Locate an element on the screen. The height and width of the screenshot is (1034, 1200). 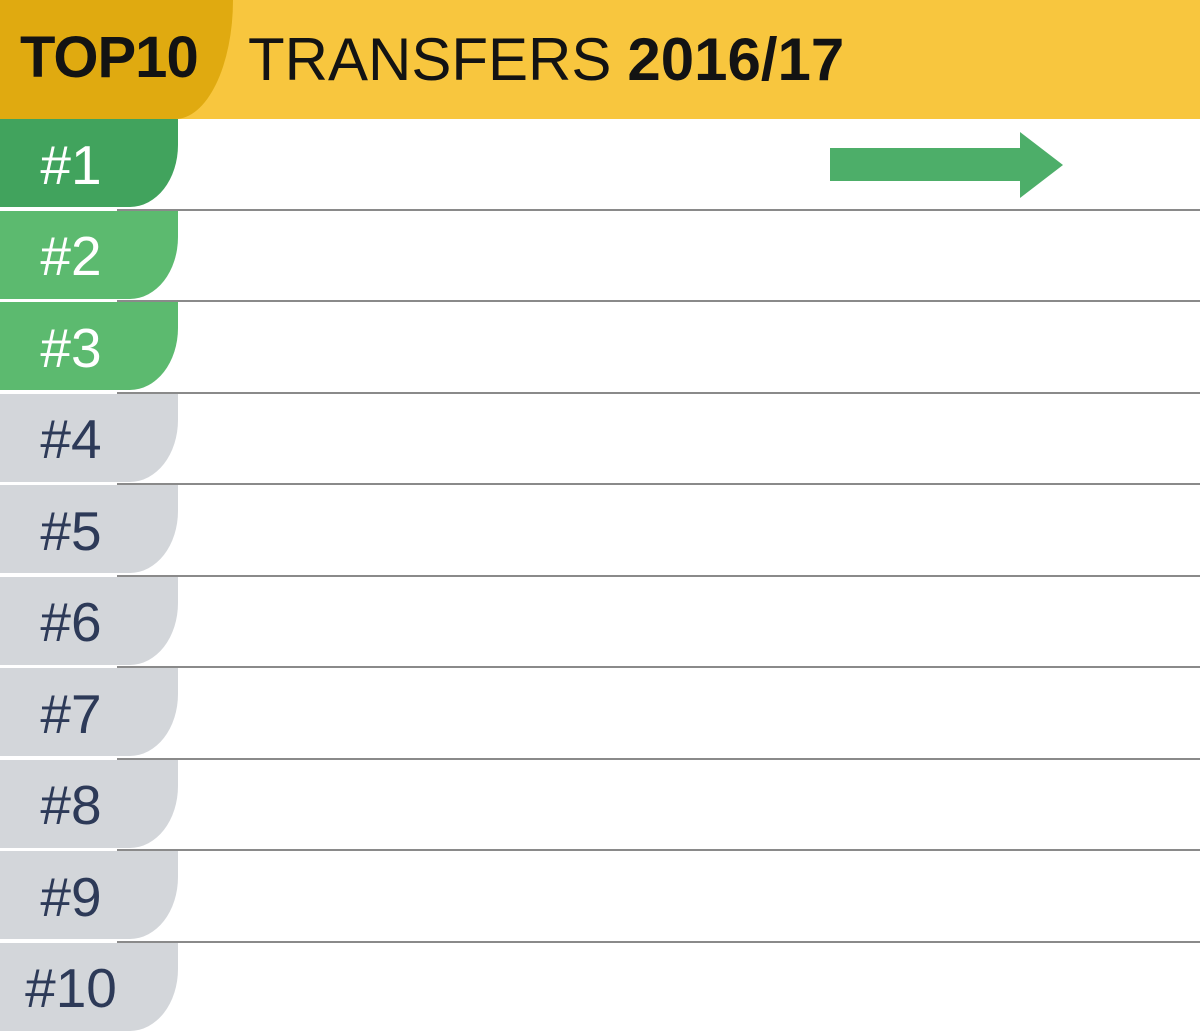
rank-row-6: #6 is located at coordinates (600, 622).